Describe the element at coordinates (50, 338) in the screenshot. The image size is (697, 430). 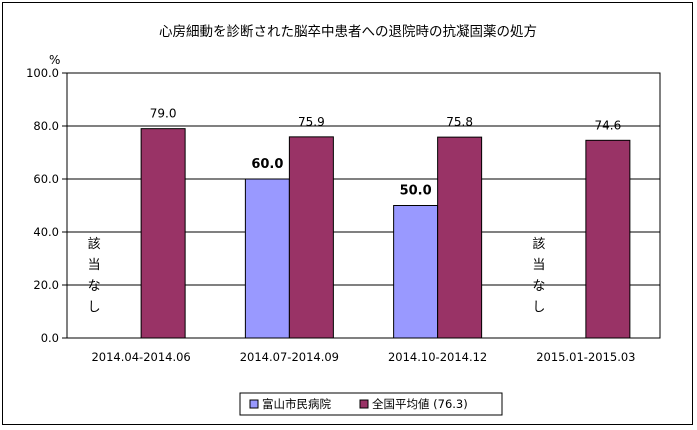
I see `y-tick-label: 0.0` at that location.